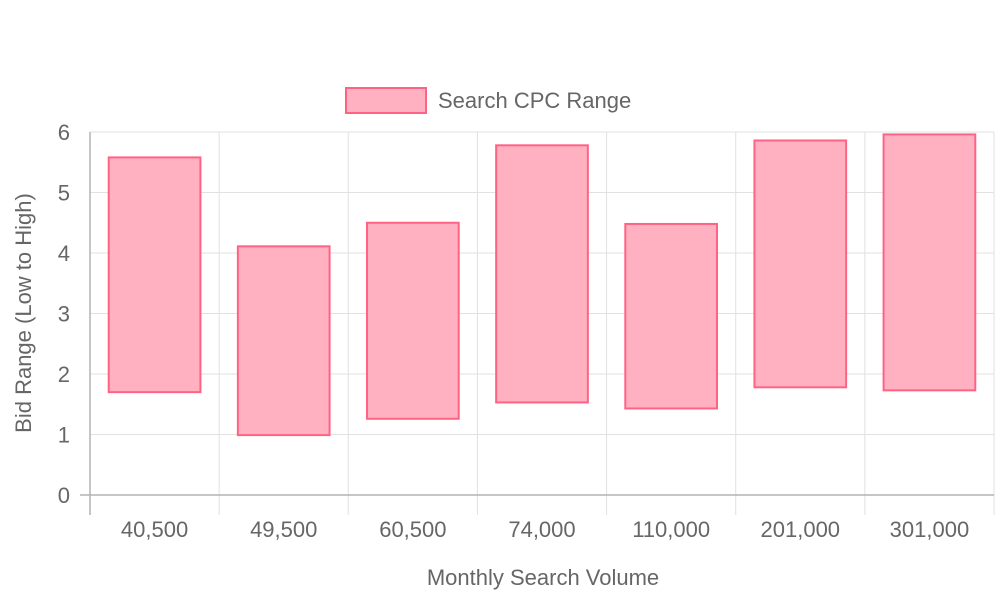  I want to click on y-tick-label: 0, so click(64, 495).